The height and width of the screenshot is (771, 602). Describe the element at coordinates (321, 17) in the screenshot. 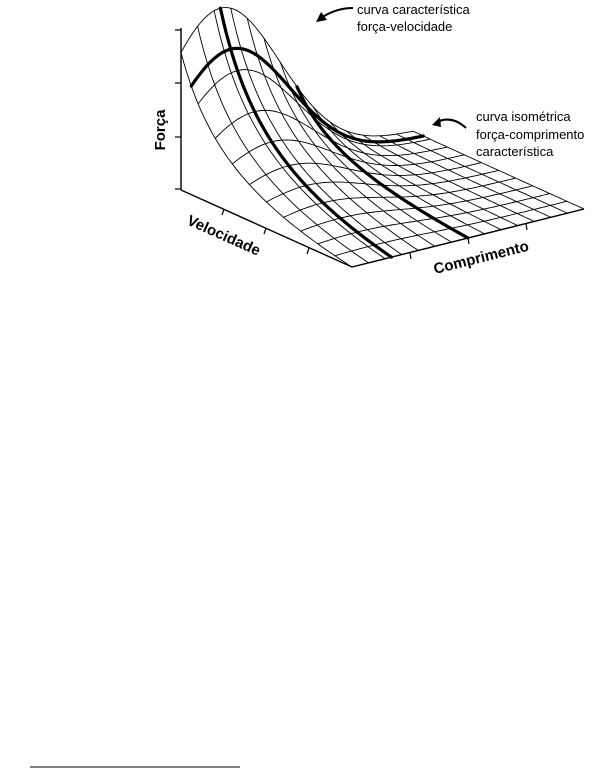

I see `fv-curve-arrowhead` at that location.